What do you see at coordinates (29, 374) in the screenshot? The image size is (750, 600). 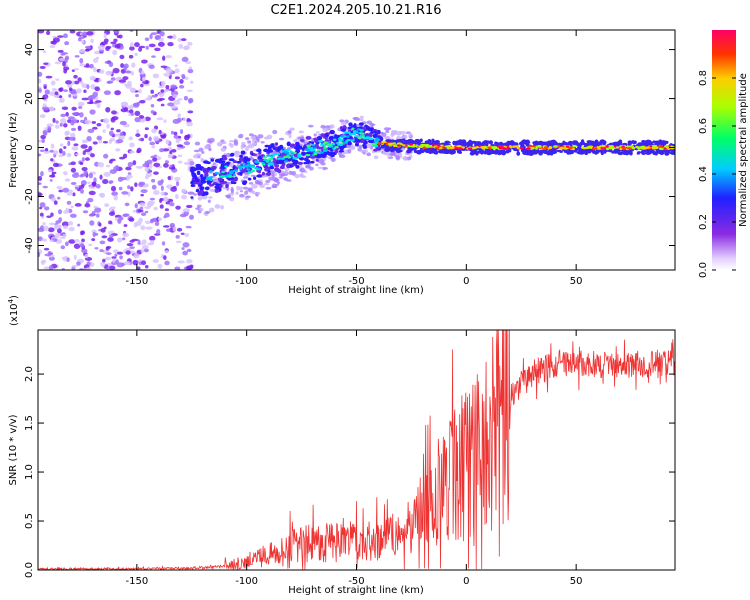 I see `y-tick-label: 2.0` at bounding box center [29, 374].